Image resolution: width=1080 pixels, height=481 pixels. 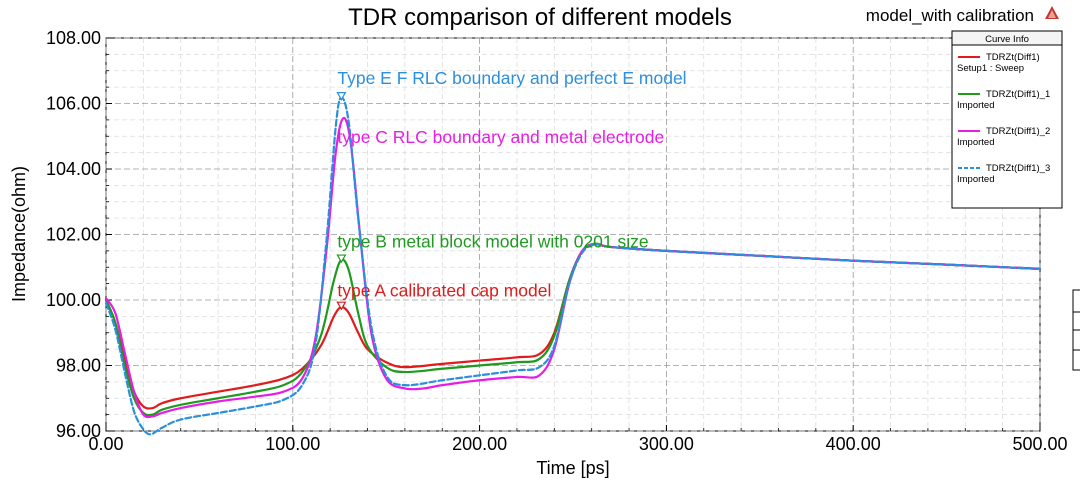 What do you see at coordinates (572, 468) in the screenshot?
I see `x-axis-label: Time [ps]` at bounding box center [572, 468].